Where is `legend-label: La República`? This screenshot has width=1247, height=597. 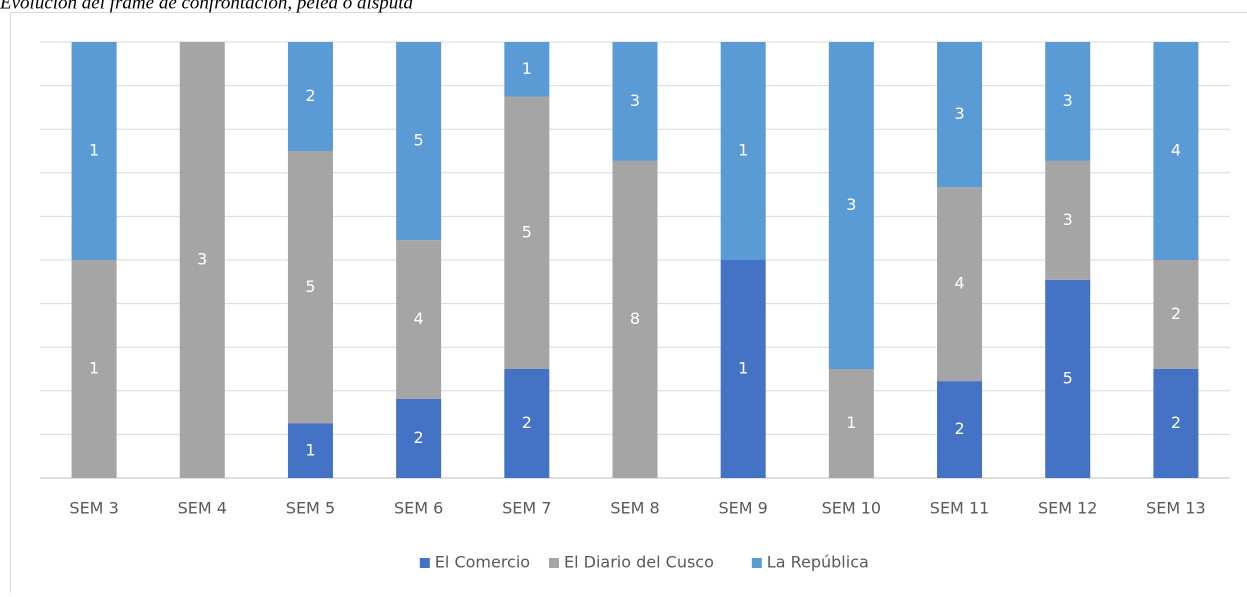 legend-label: La República is located at coordinates (818, 562).